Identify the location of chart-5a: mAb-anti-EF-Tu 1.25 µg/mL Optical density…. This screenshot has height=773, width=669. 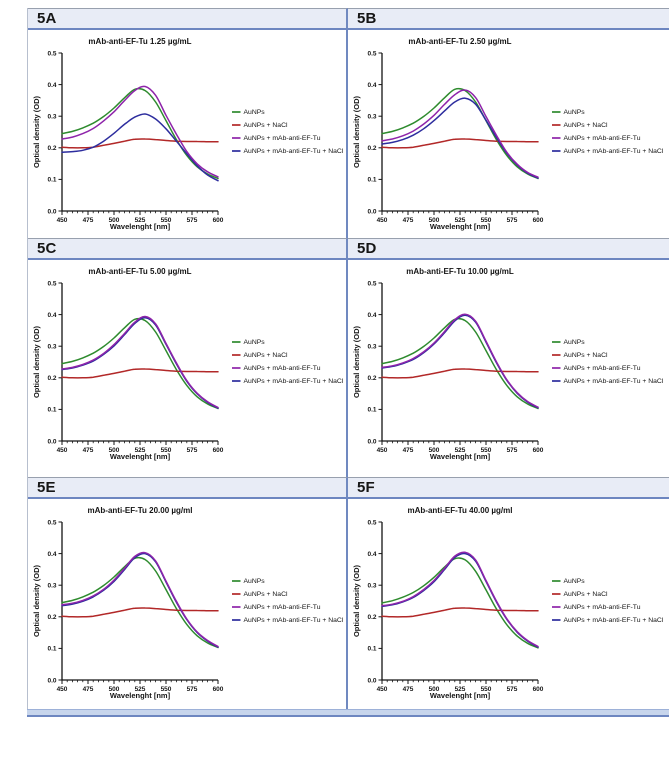
(188, 134).